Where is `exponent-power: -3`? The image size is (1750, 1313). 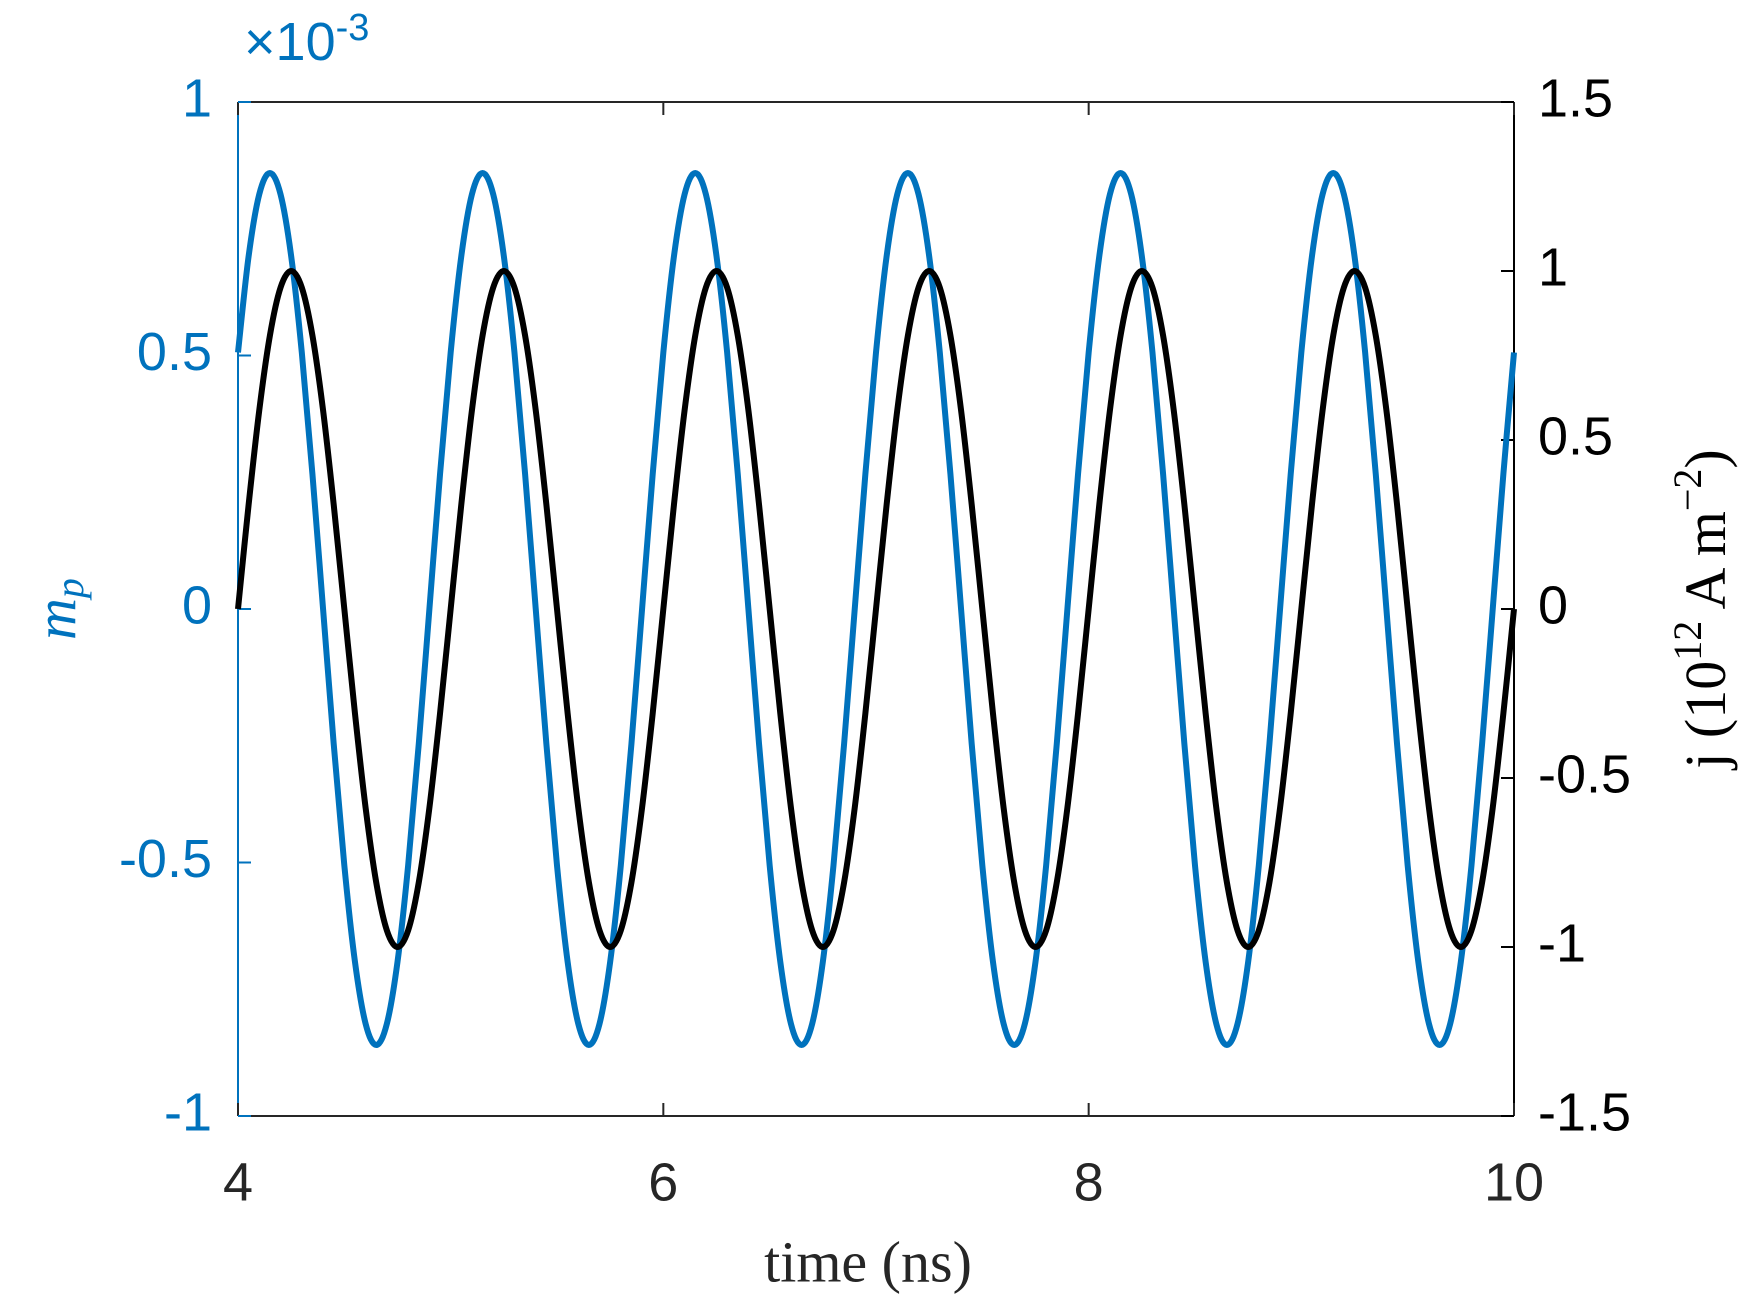 exponent-power: -3 is located at coordinates (353, 28).